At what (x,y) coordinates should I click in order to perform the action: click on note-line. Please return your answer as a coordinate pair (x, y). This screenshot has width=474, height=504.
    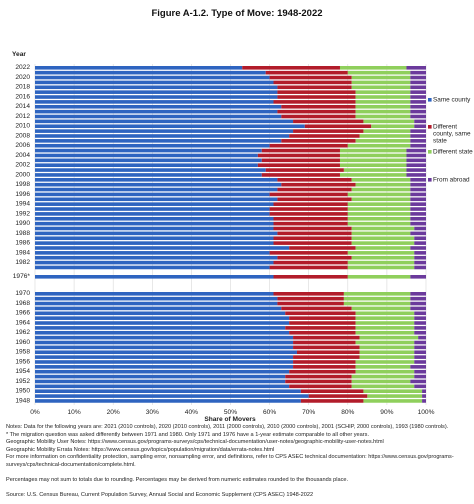
    Looking at the image, I should click on (238, 474).